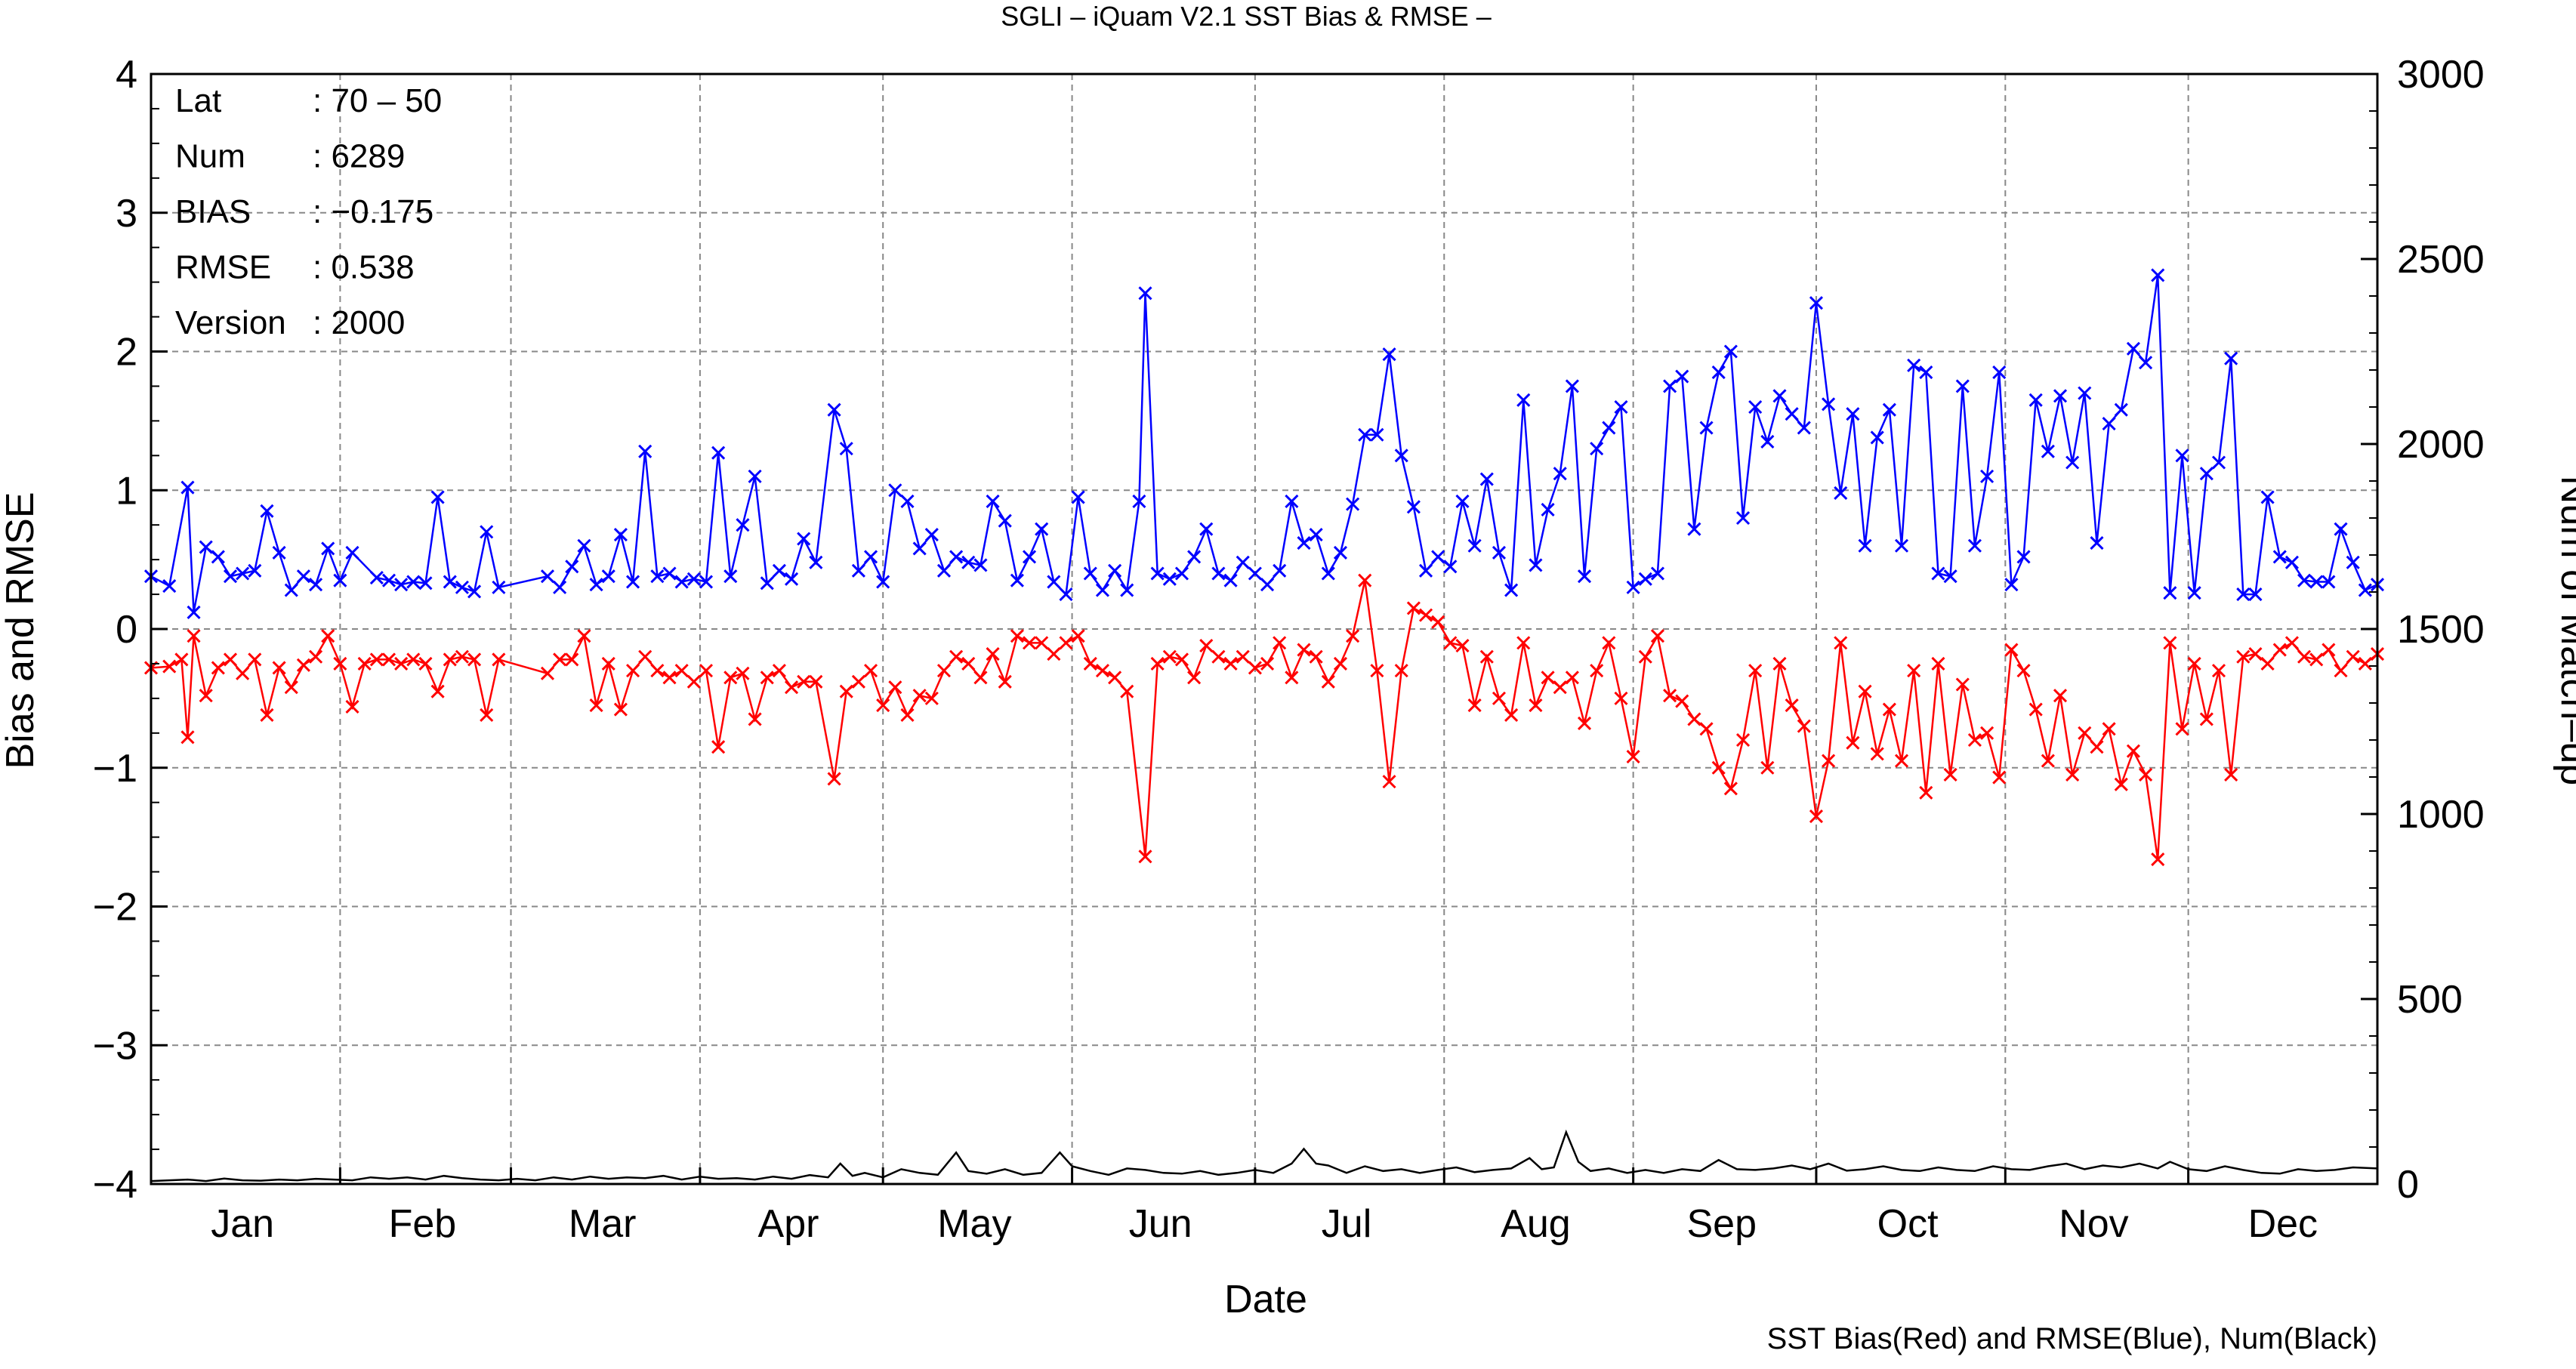 The height and width of the screenshot is (1369, 2576). I want to click on x-tick-label: May, so click(974, 1224).